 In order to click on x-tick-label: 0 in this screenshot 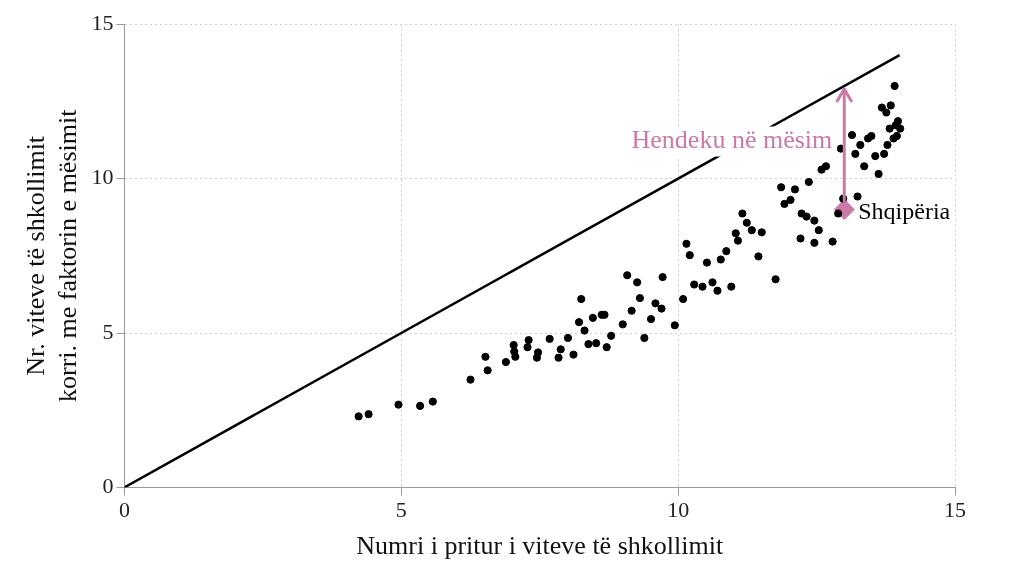, I will do `click(124, 510)`.